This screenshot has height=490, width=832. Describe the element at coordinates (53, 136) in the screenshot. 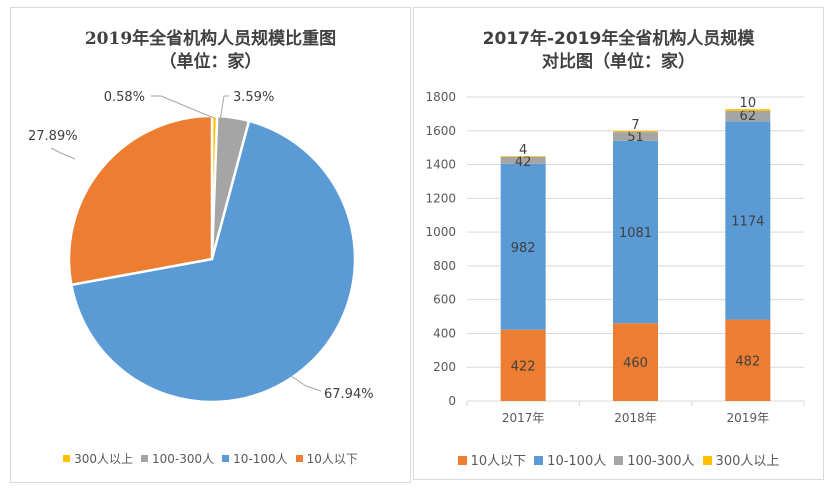

I see `pie-data-label: 27.89%` at that location.